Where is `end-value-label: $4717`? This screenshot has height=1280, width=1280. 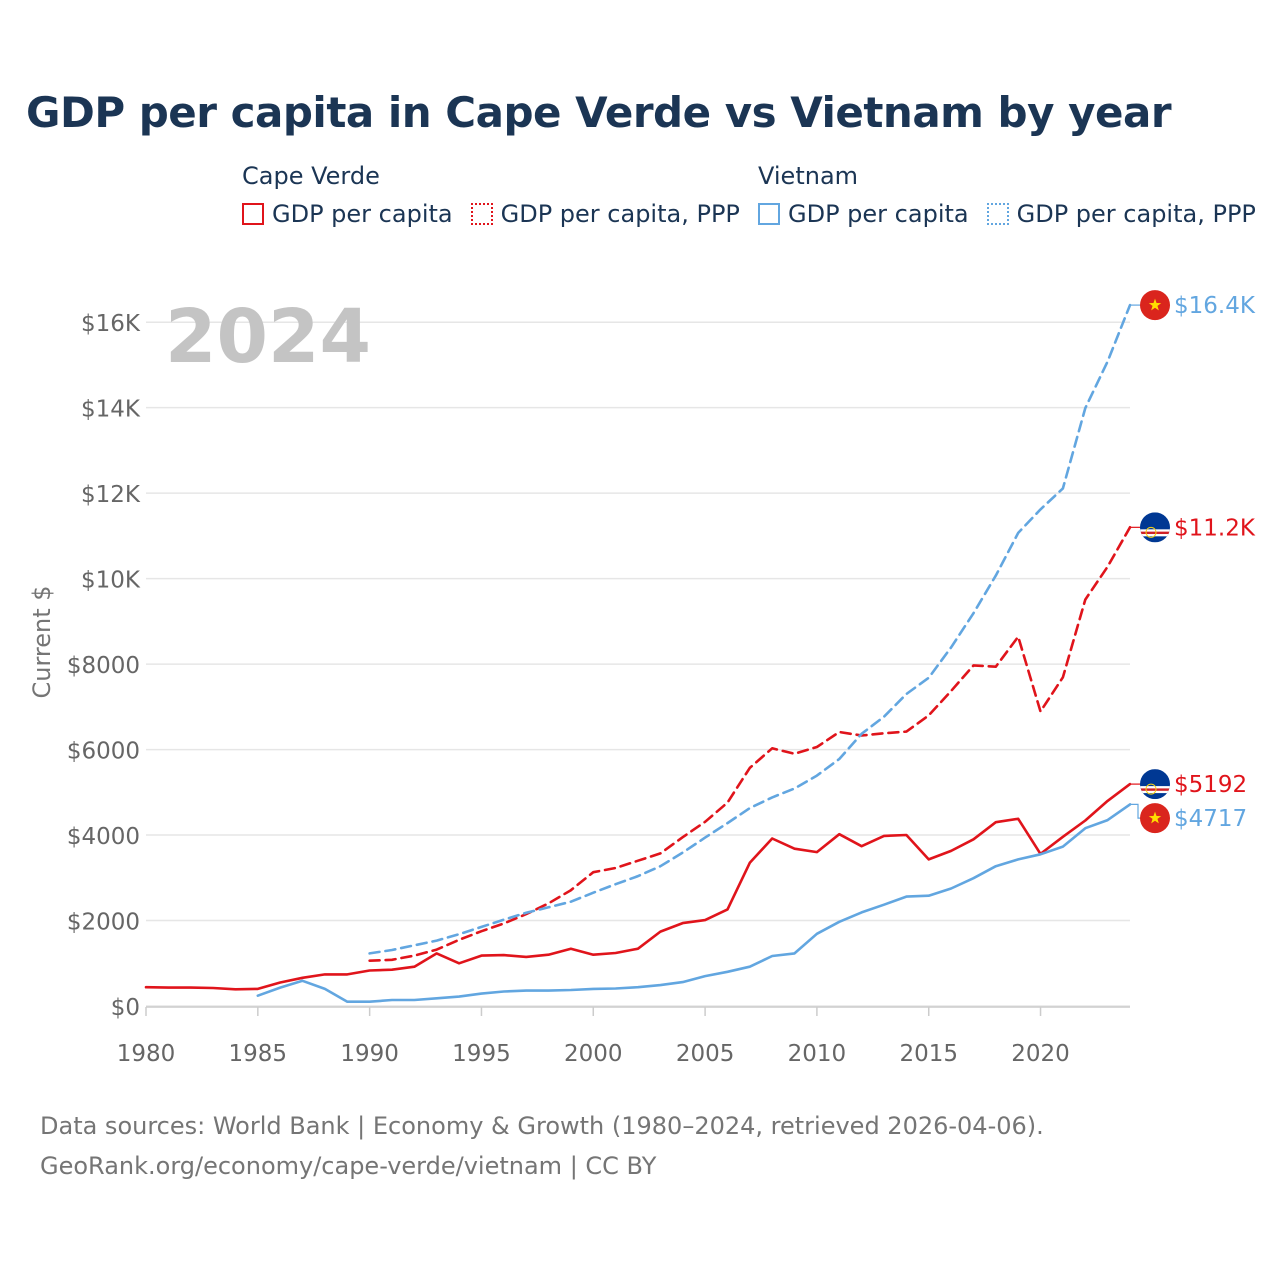 end-value-label: $4717 is located at coordinates (1210, 819).